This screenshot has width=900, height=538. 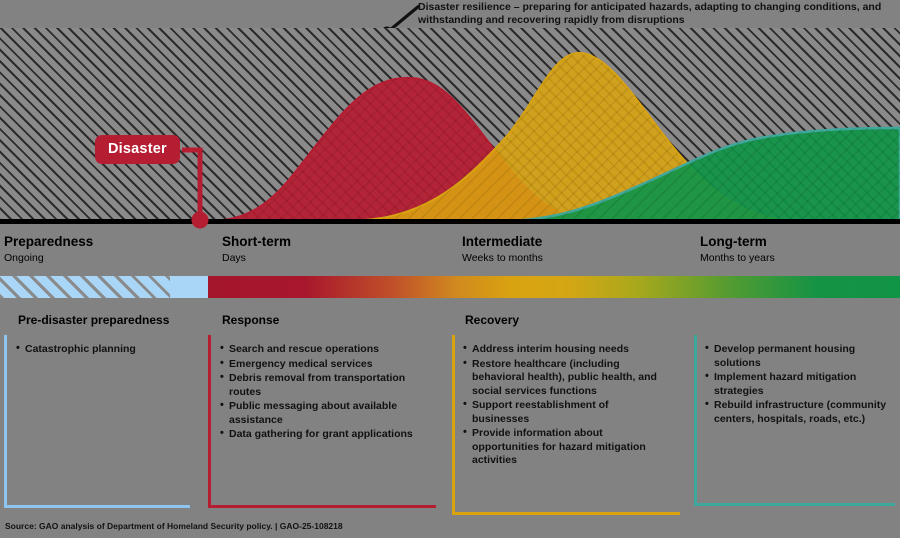 I want to click on bracket-preparedness, so click(x=97, y=421).